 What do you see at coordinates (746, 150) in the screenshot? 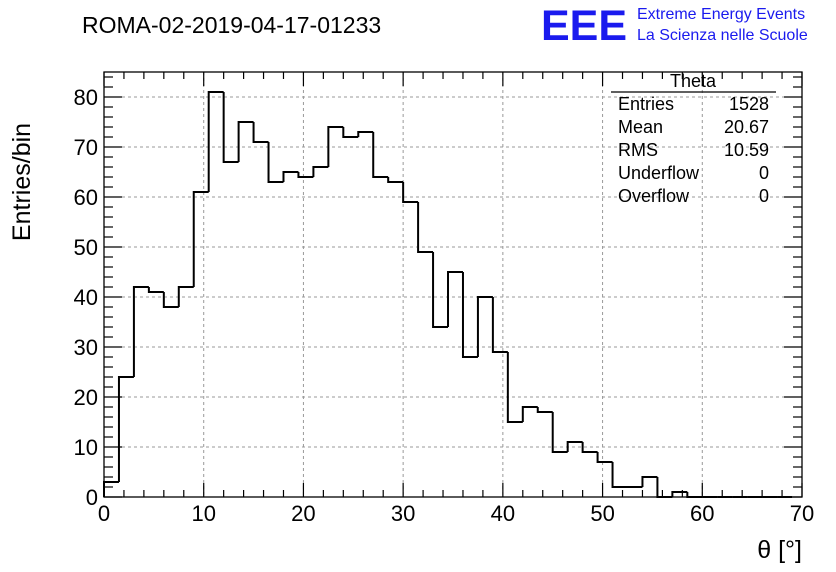
I see `stats-row-value: 10.59` at bounding box center [746, 150].